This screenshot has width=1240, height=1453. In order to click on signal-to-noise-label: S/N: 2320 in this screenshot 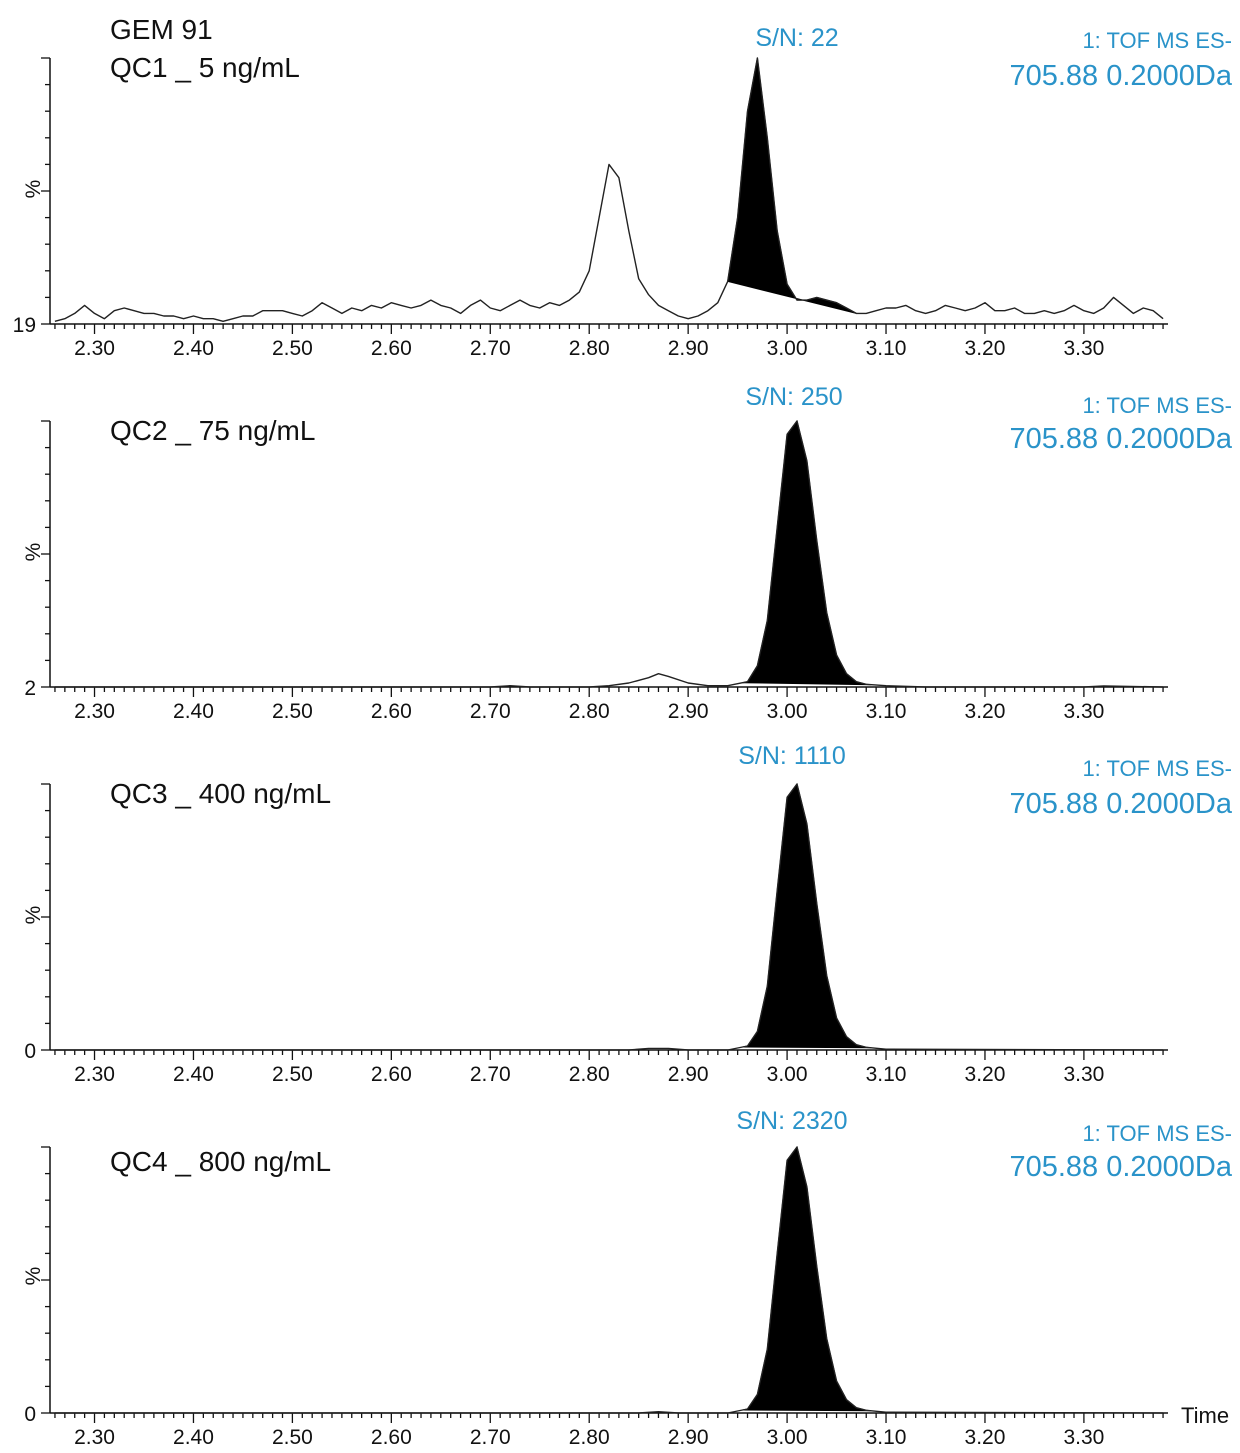, I will do `click(792, 1121)`.